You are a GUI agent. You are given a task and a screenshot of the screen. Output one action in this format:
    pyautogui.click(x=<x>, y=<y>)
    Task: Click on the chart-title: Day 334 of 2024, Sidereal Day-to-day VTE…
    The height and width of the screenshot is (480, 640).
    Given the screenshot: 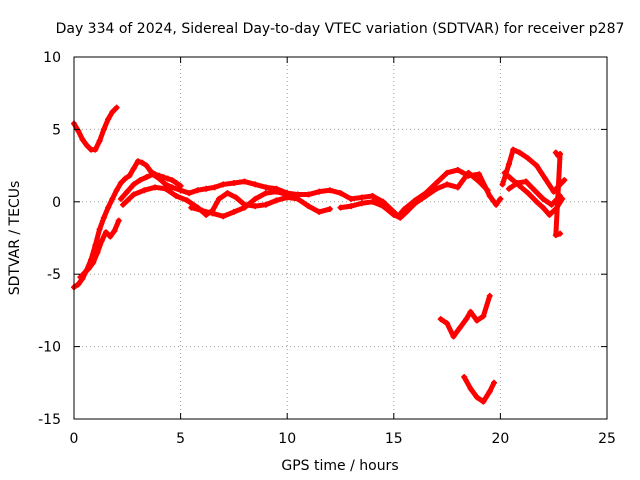 What is the action you would take?
    pyautogui.click(x=340, y=29)
    